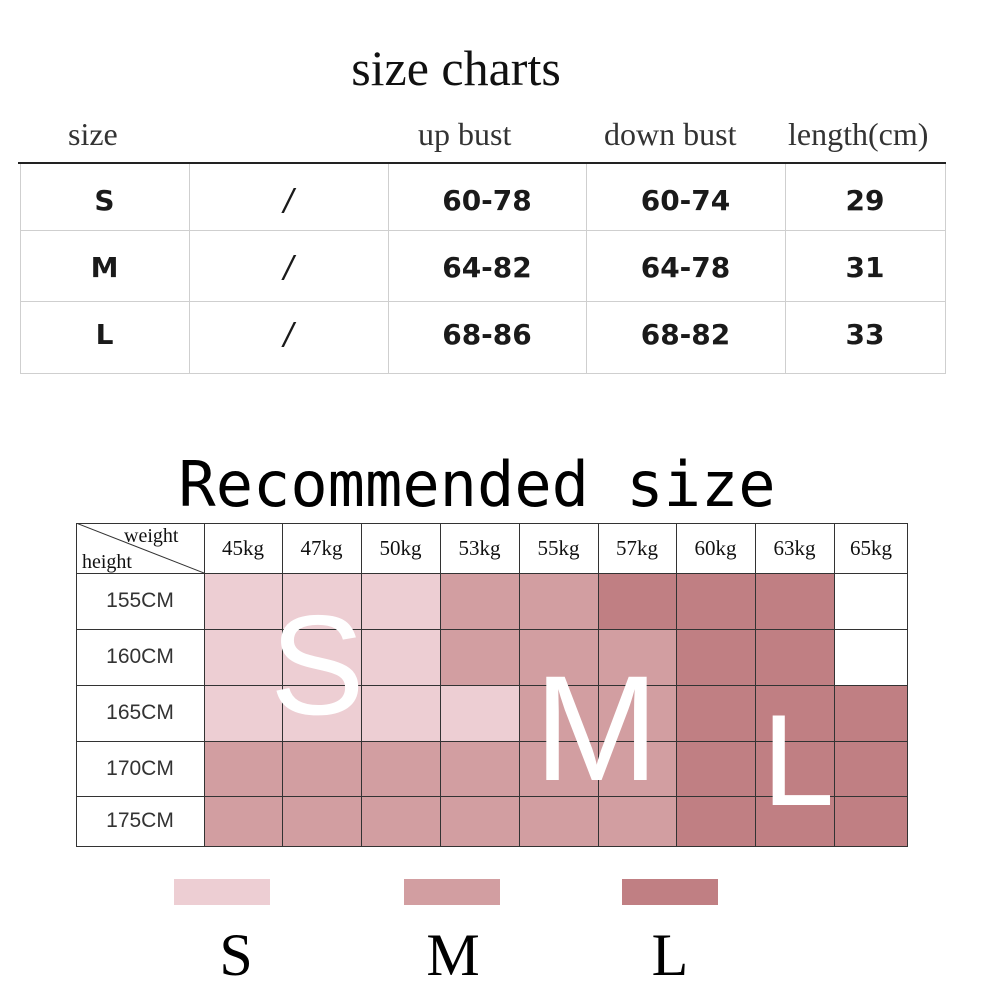 The image size is (1000, 1000). Describe the element at coordinates (288, 267) in the screenshot. I see `row-m-blank: /` at that location.